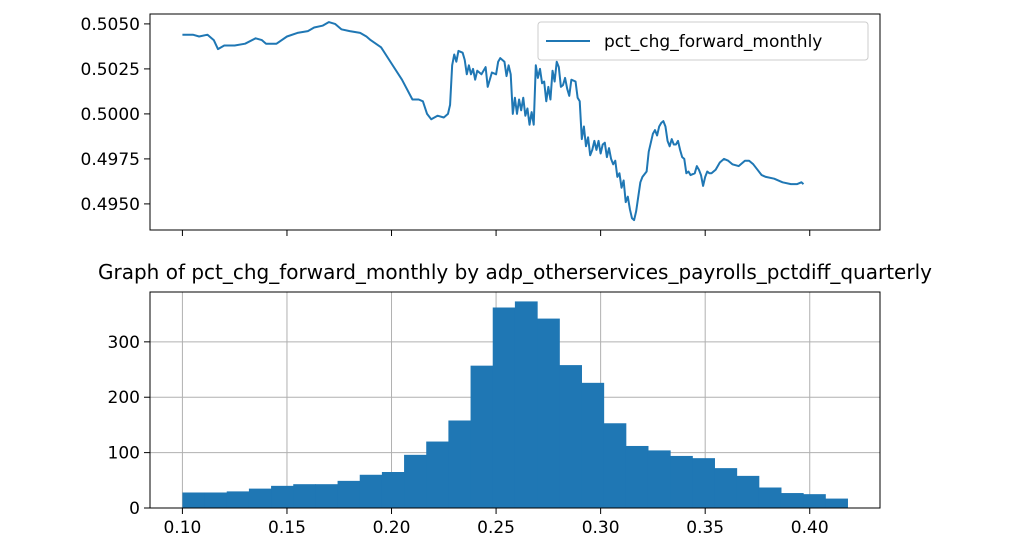  What do you see at coordinates (601, 528) in the screenshot?
I see `histogram-x-tick-label: 0.30` at bounding box center [601, 528].